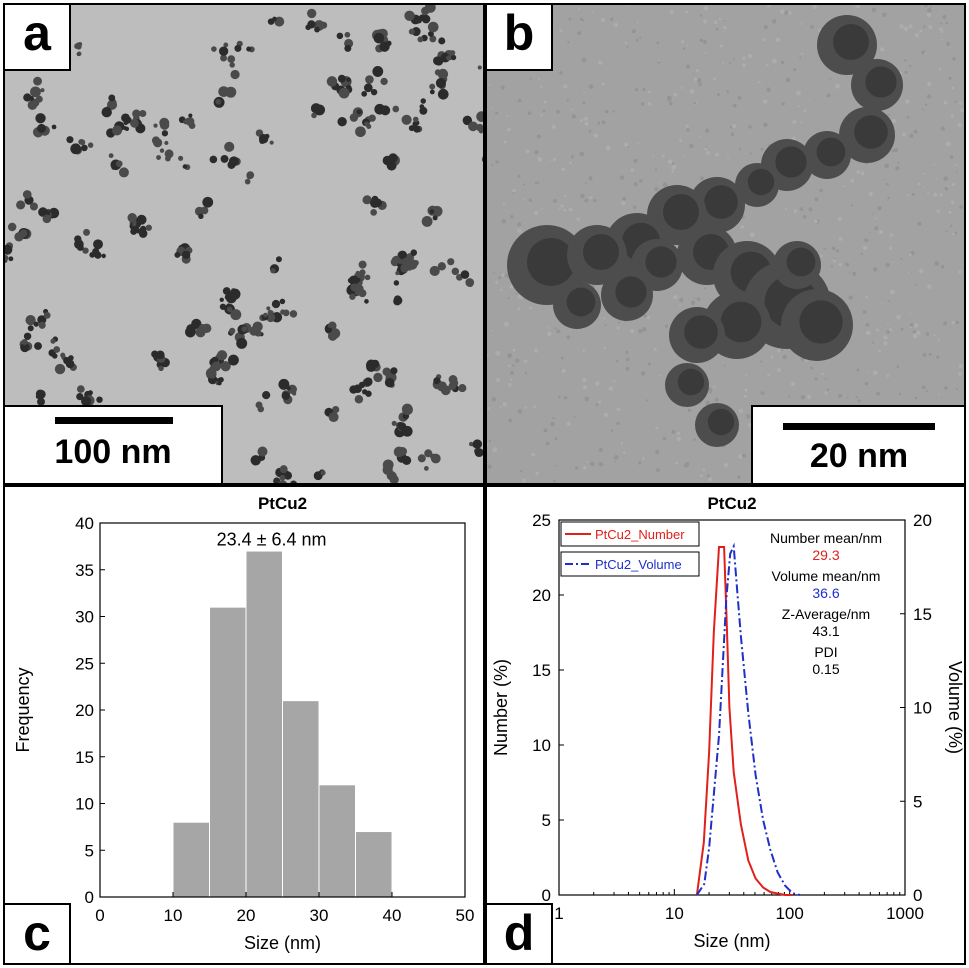  Describe the element at coordinates (520, 933) in the screenshot. I see `panel-label-d: d` at that location.